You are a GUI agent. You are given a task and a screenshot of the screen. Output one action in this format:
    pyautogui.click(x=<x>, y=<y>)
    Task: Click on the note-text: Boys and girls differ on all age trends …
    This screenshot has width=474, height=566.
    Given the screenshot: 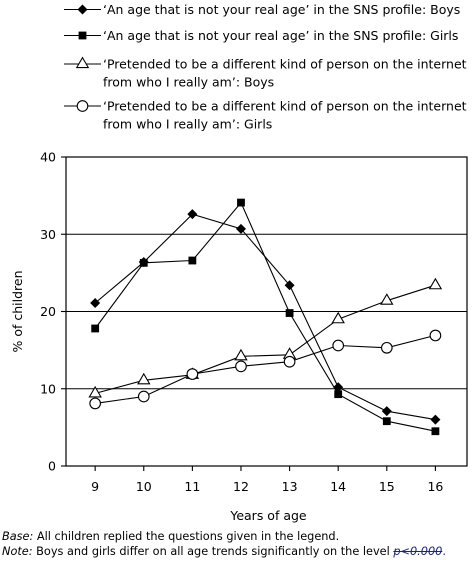 What is the action you would take?
    pyautogui.click(x=213, y=551)
    